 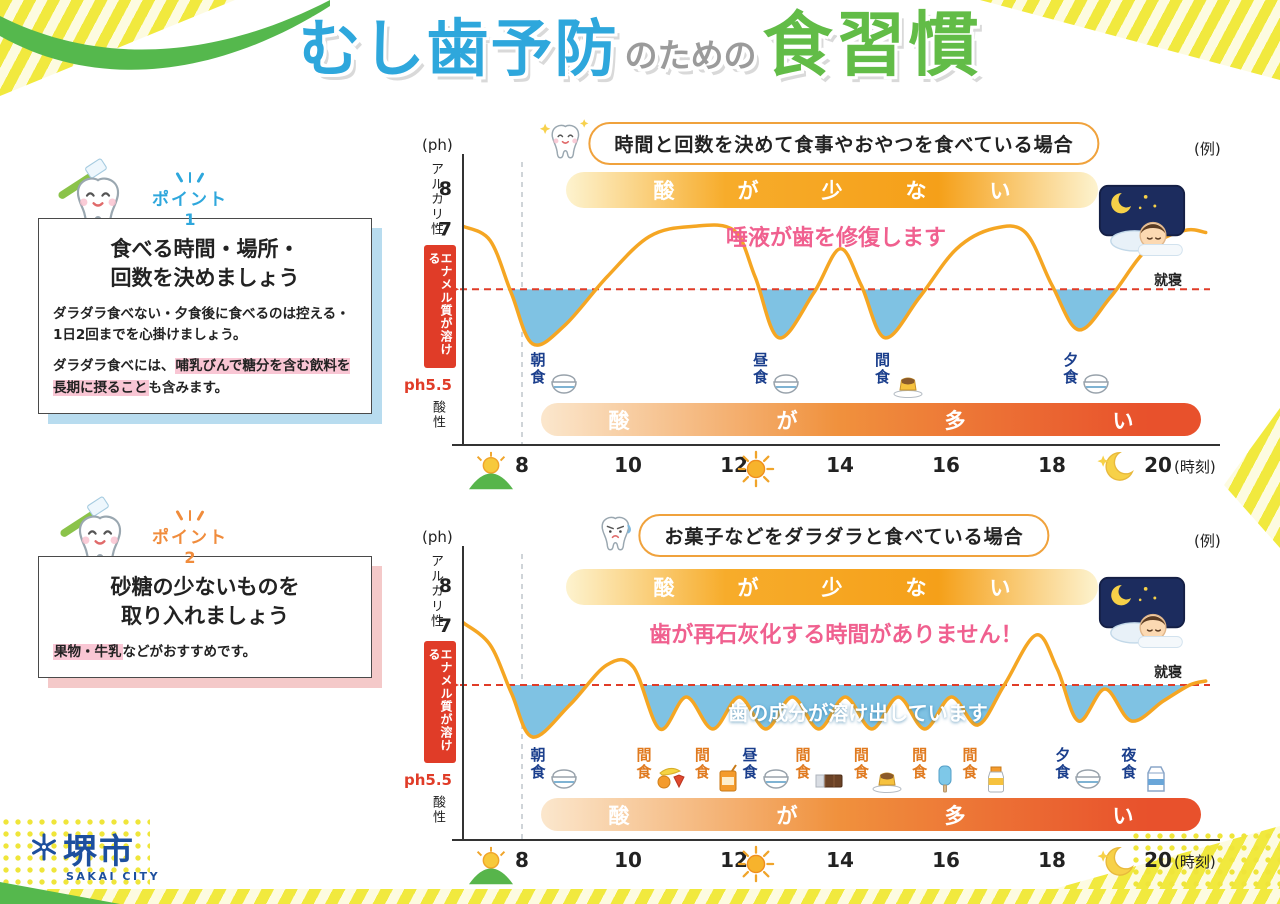 What do you see at coordinates (670, 781) in the screenshot?
I see `fruits-icon` at bounding box center [670, 781].